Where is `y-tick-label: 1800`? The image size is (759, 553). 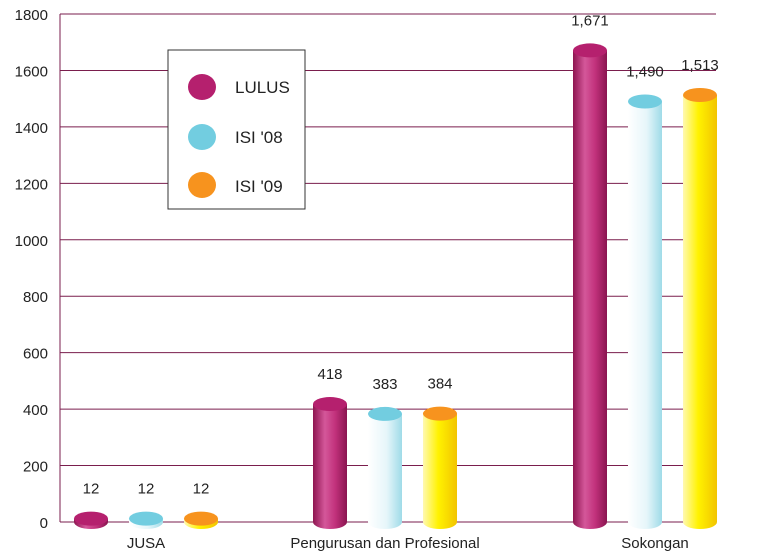
y-tick-label: 1800 is located at coordinates (31, 15).